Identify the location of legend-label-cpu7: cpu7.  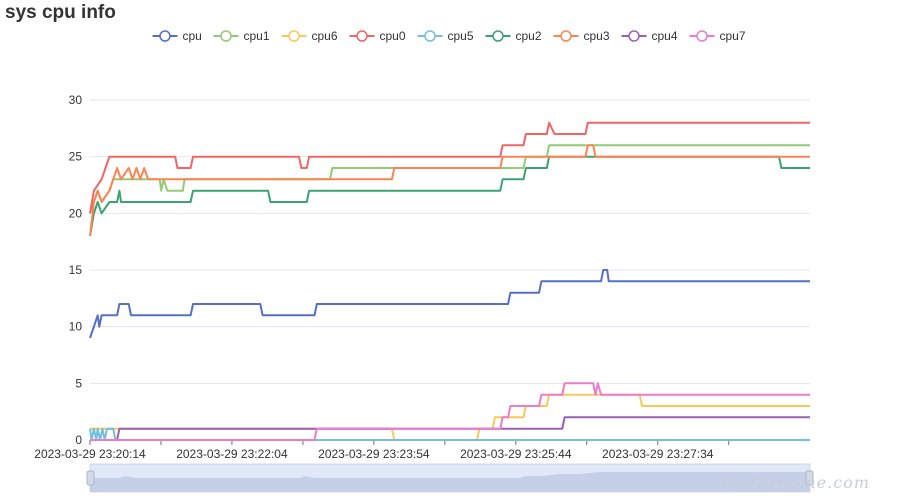
(733, 36).